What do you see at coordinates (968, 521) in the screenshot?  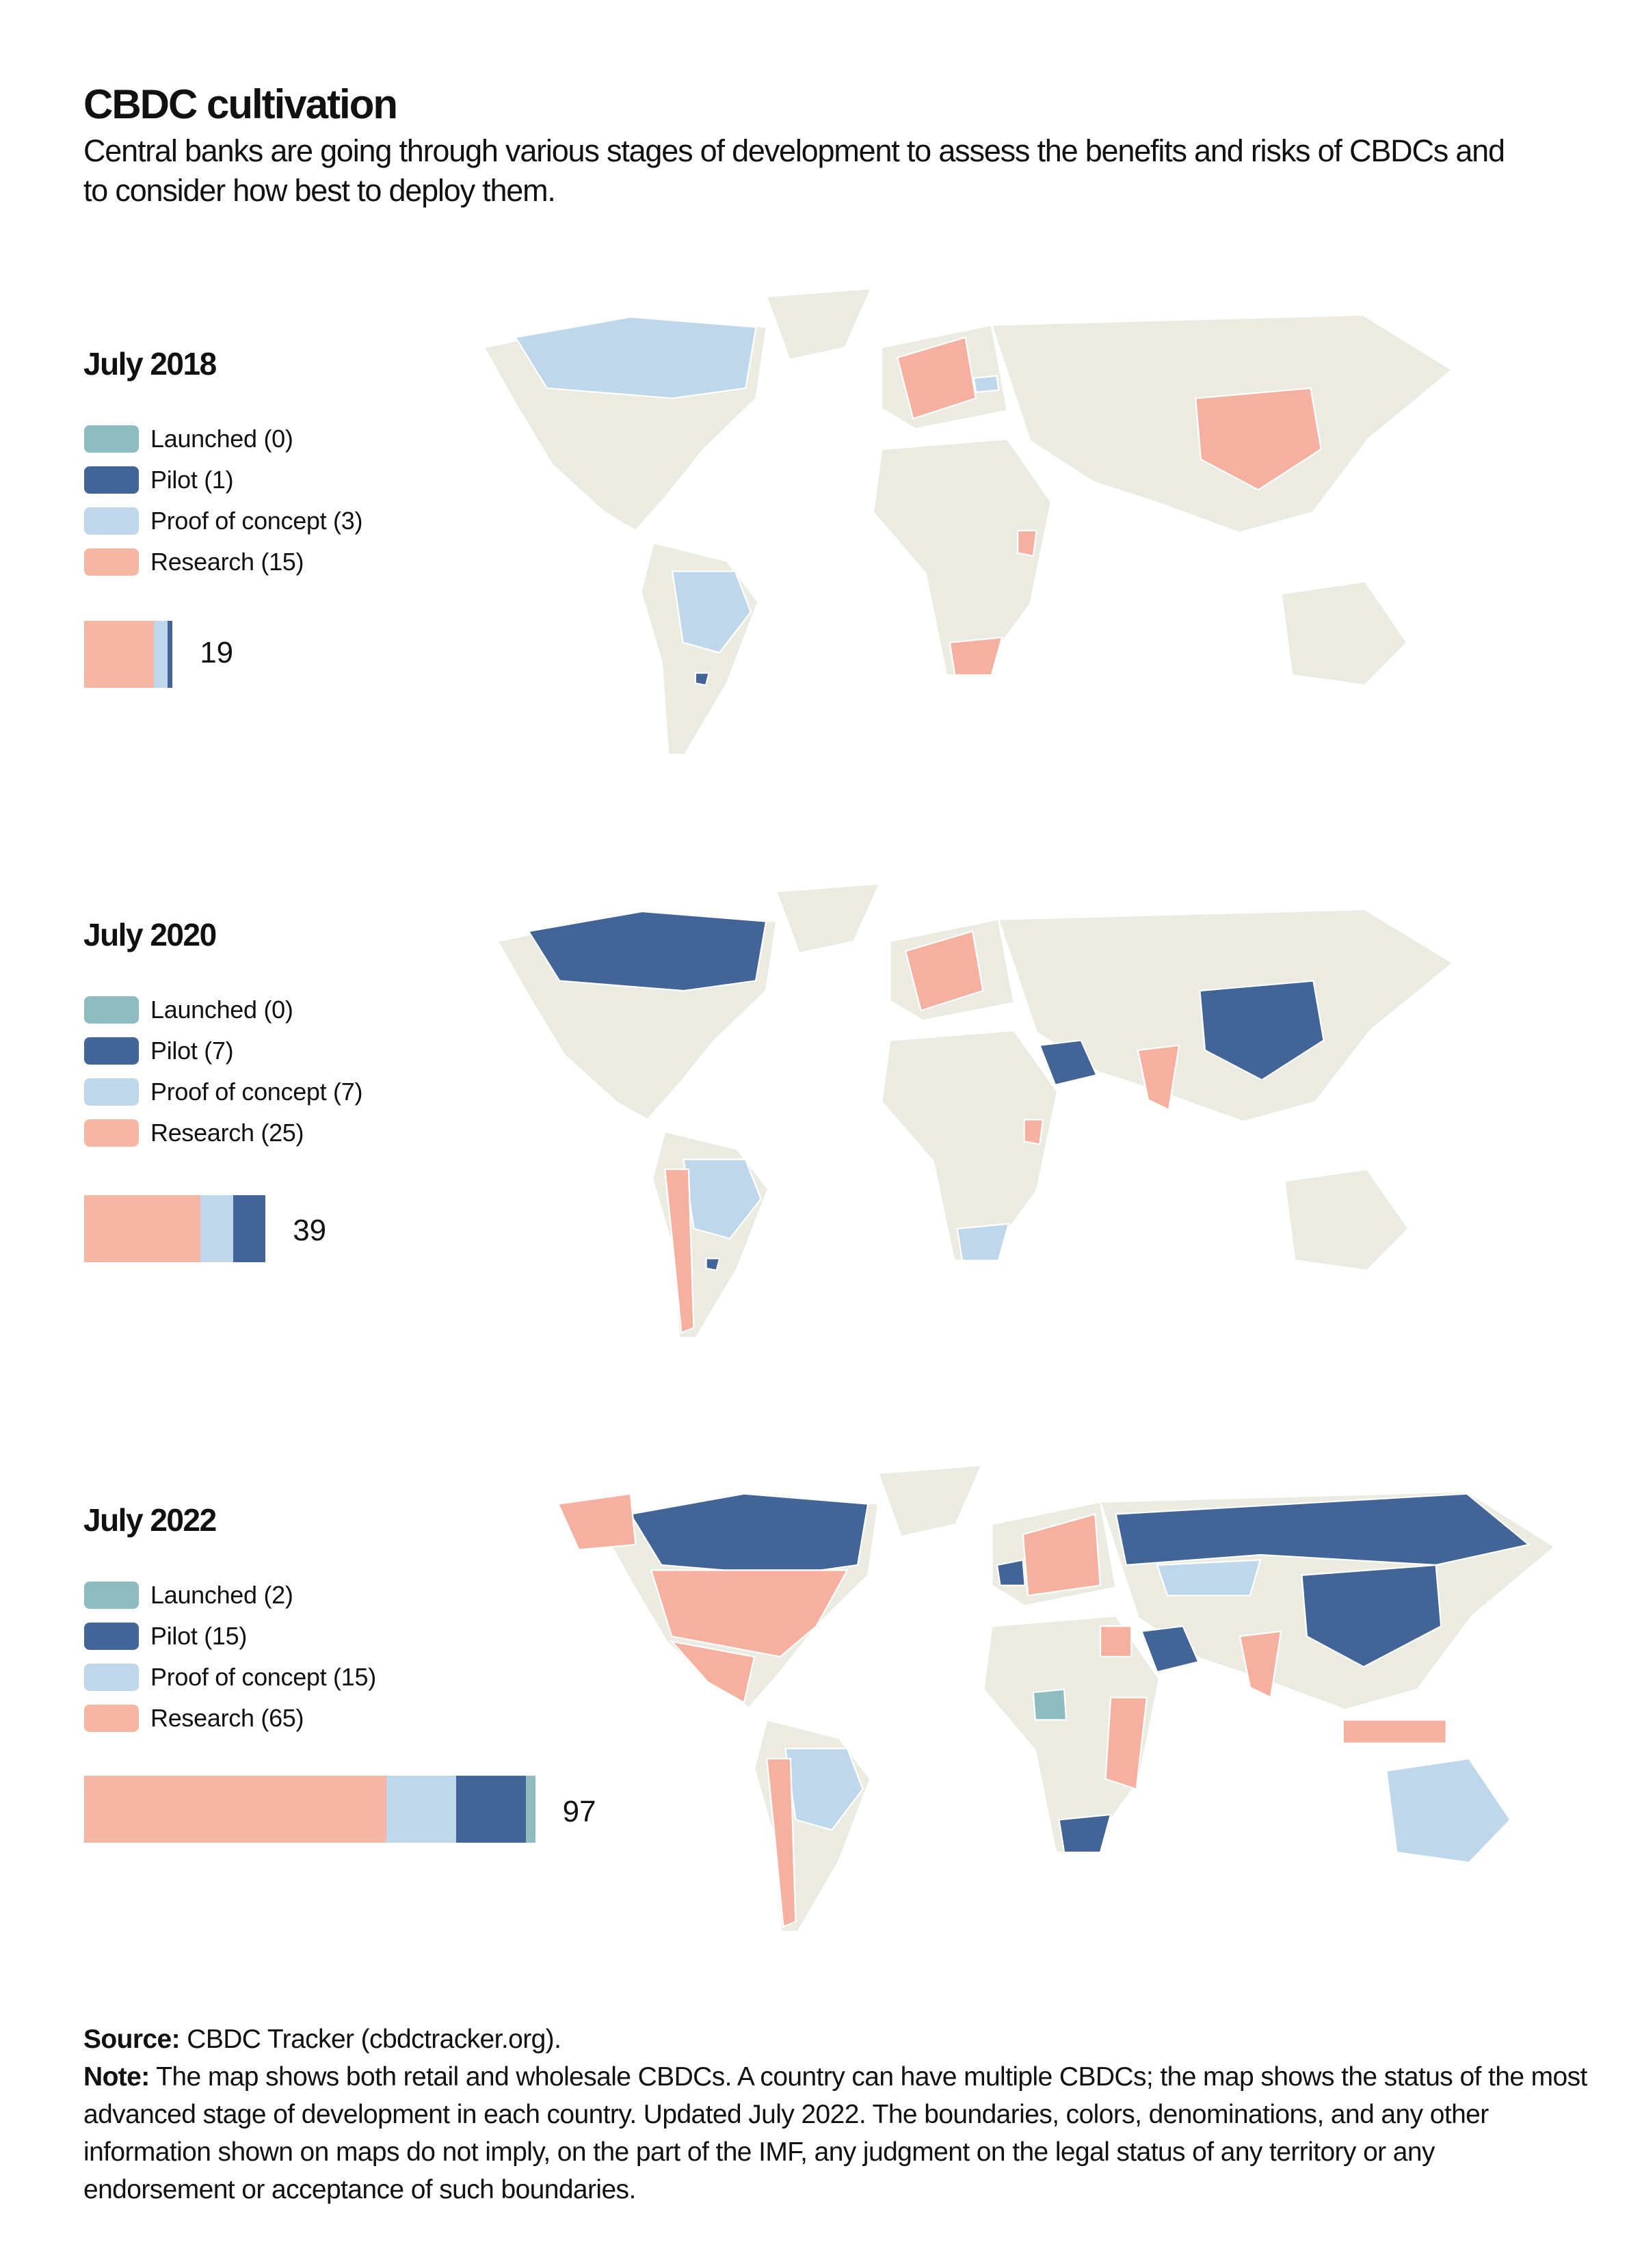 I see `world-map-2018` at bounding box center [968, 521].